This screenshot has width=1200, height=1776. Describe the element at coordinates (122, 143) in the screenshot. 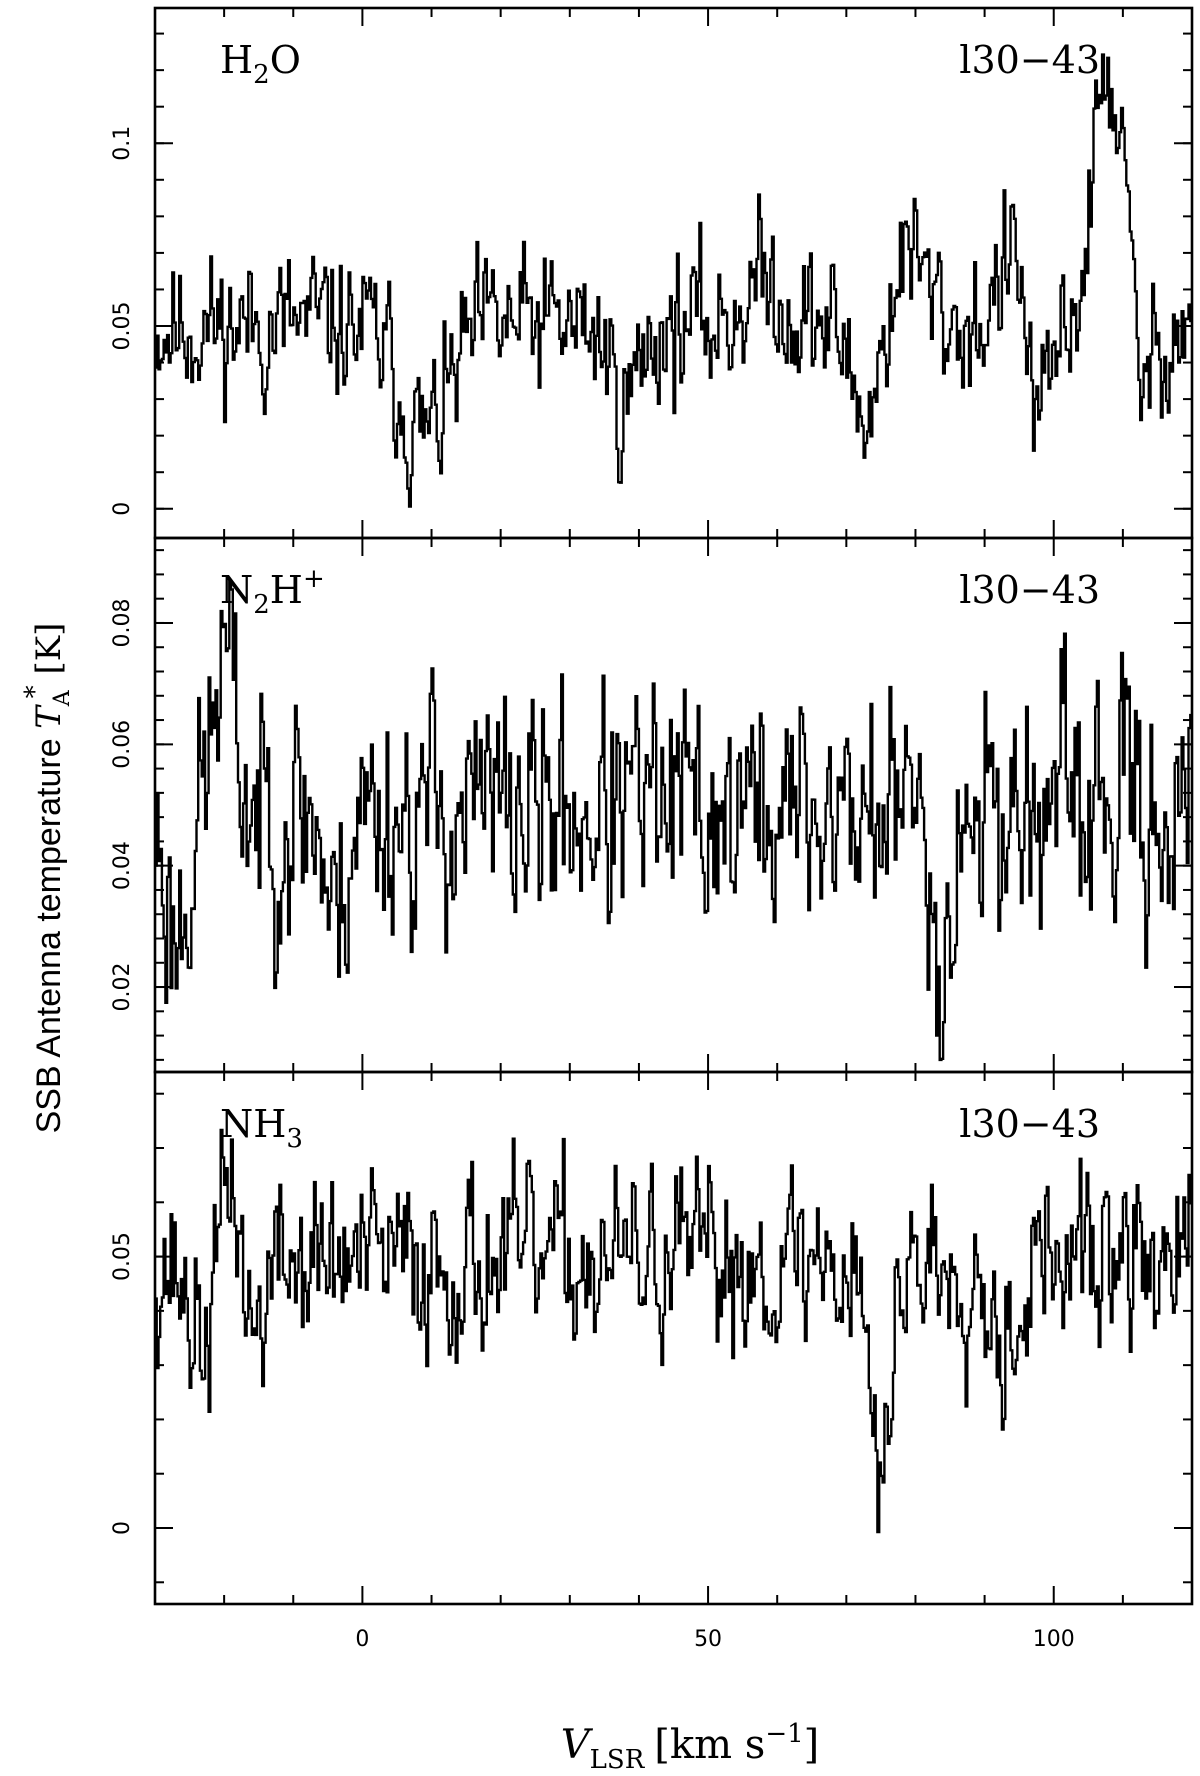

I see `y-tick-label: 0.1` at that location.